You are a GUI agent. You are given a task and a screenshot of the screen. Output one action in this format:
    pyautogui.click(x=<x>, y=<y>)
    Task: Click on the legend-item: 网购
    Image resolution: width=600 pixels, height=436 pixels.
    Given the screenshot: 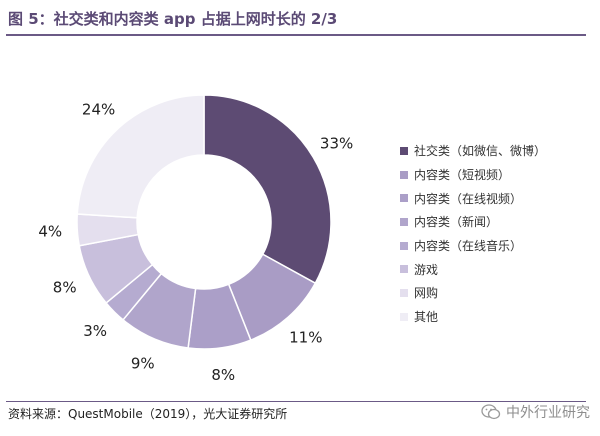 What is the action you would take?
    pyautogui.click(x=473, y=293)
    